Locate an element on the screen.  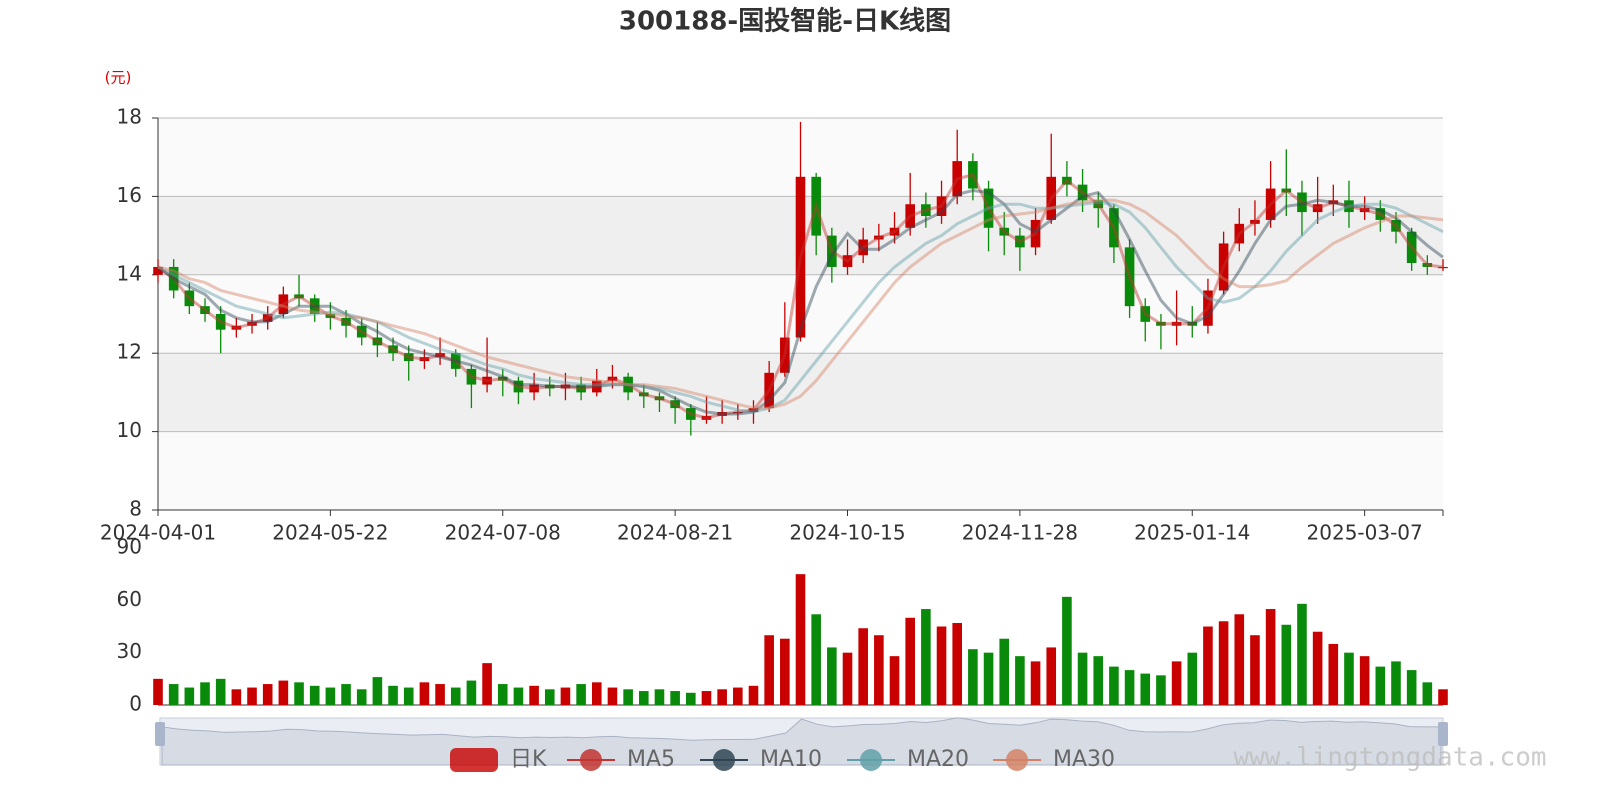
chart-title: 300188-国投智能-日K线图 is located at coordinates (785, 21).